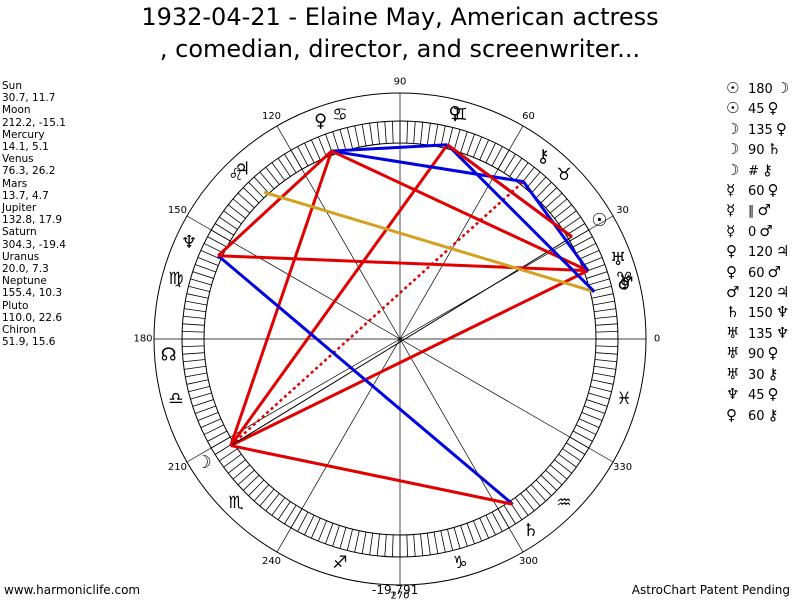  I want to click on degree-label: 270, so click(399, 595).